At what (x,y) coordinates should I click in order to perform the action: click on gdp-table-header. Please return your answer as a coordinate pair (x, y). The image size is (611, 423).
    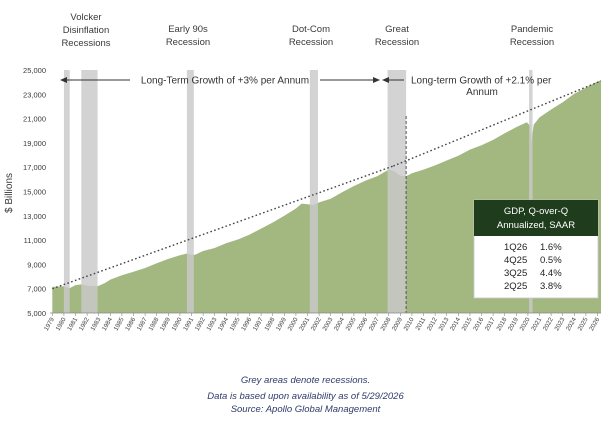
    Looking at the image, I should click on (536, 218).